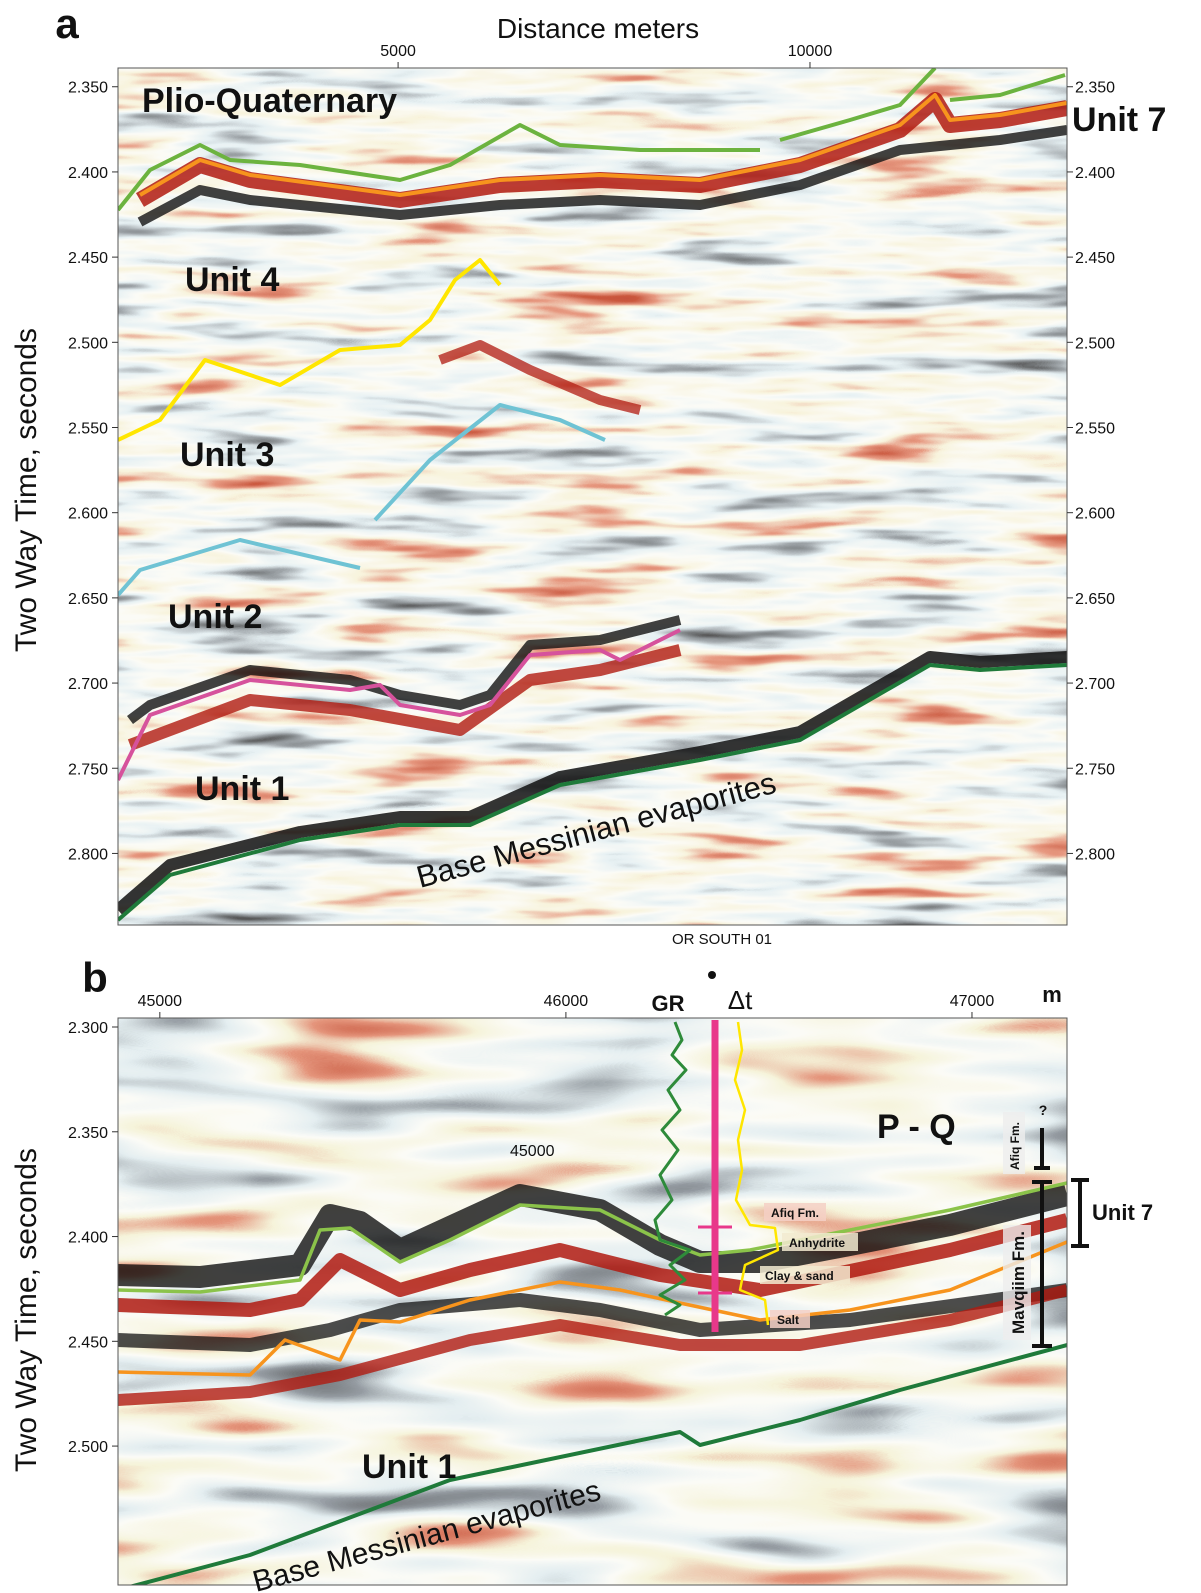 The height and width of the screenshot is (1593, 1201). I want to click on panel-label: a, so click(67, 23).